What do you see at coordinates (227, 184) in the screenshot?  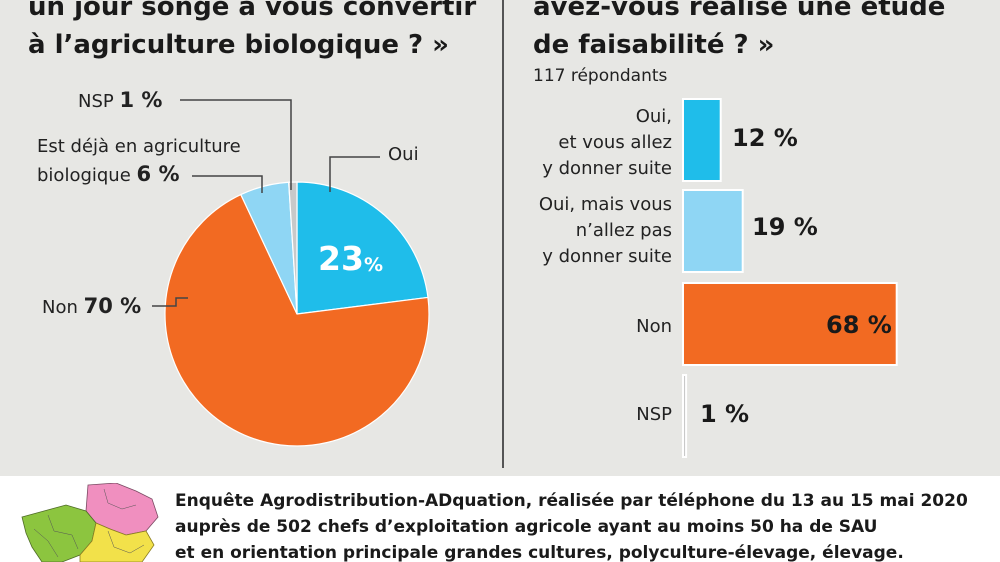 I see `leader-line-deja` at bounding box center [227, 184].